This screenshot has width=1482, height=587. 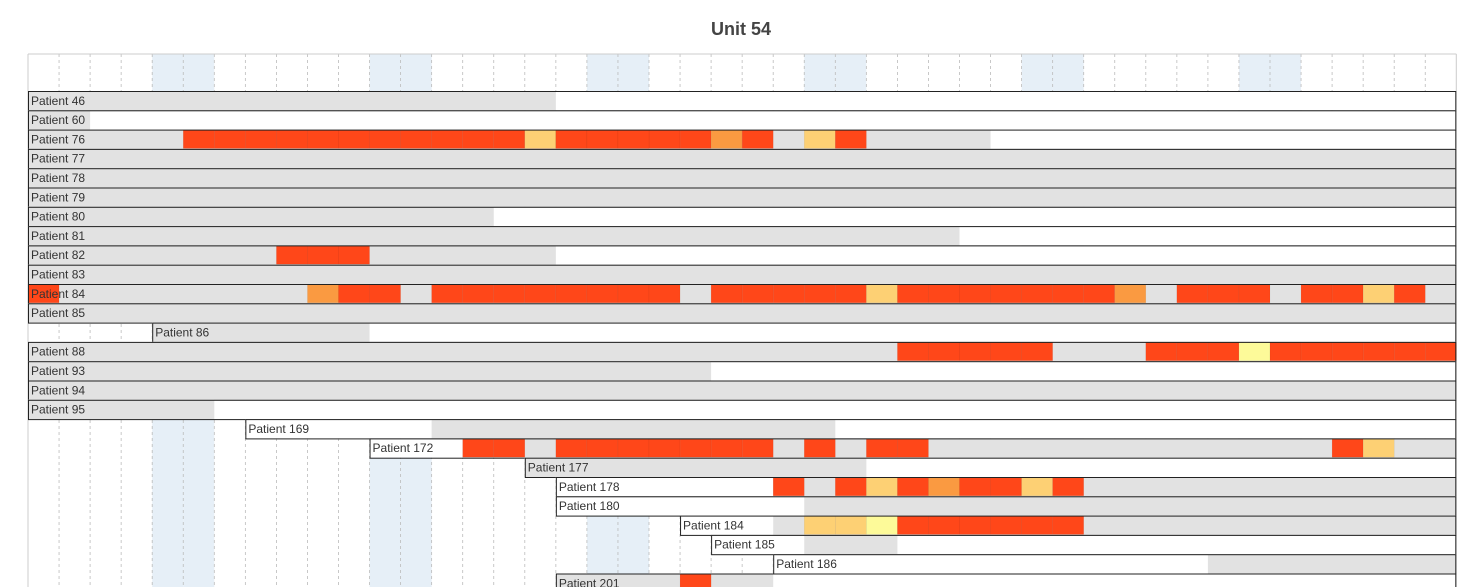 I want to click on patient-row: Patient 184, so click(x=1068, y=525).